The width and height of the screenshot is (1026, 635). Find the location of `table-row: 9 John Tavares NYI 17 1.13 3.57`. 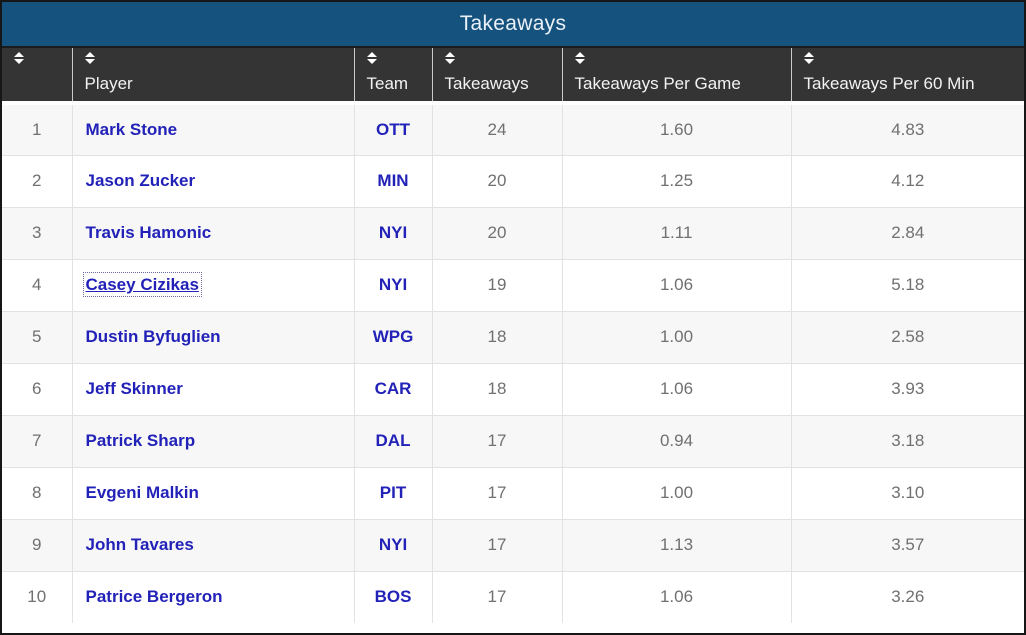

table-row: 9 John Tavares NYI 17 1.13 3.57 is located at coordinates (513, 544).